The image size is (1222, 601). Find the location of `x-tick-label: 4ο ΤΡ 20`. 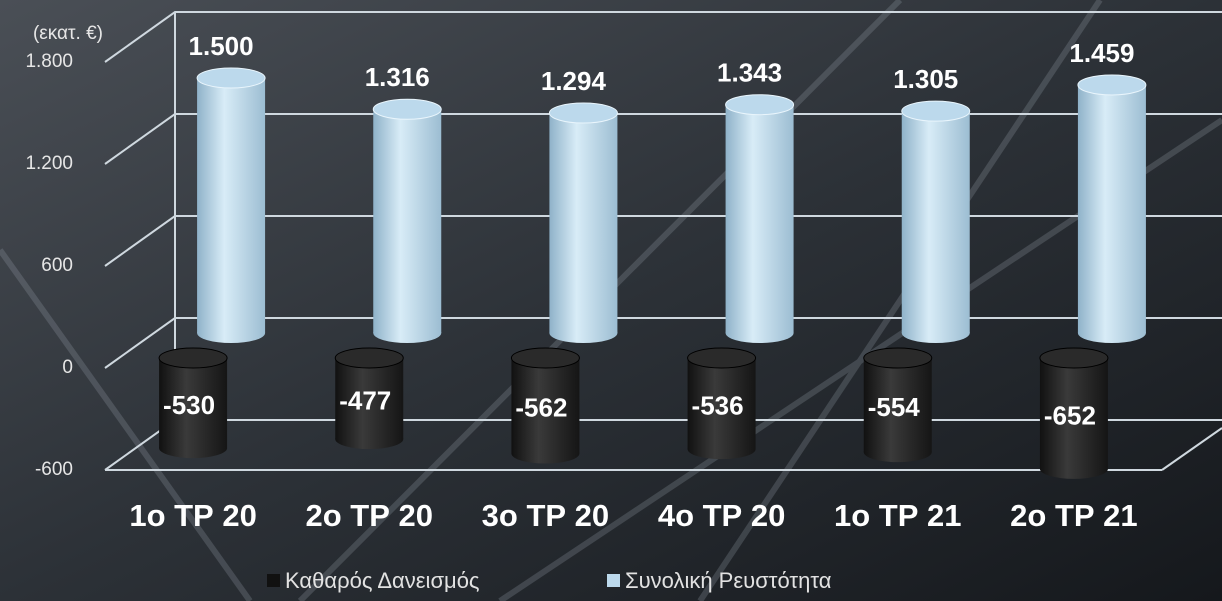

x-tick-label: 4ο ΤΡ 20 is located at coordinates (722, 515).